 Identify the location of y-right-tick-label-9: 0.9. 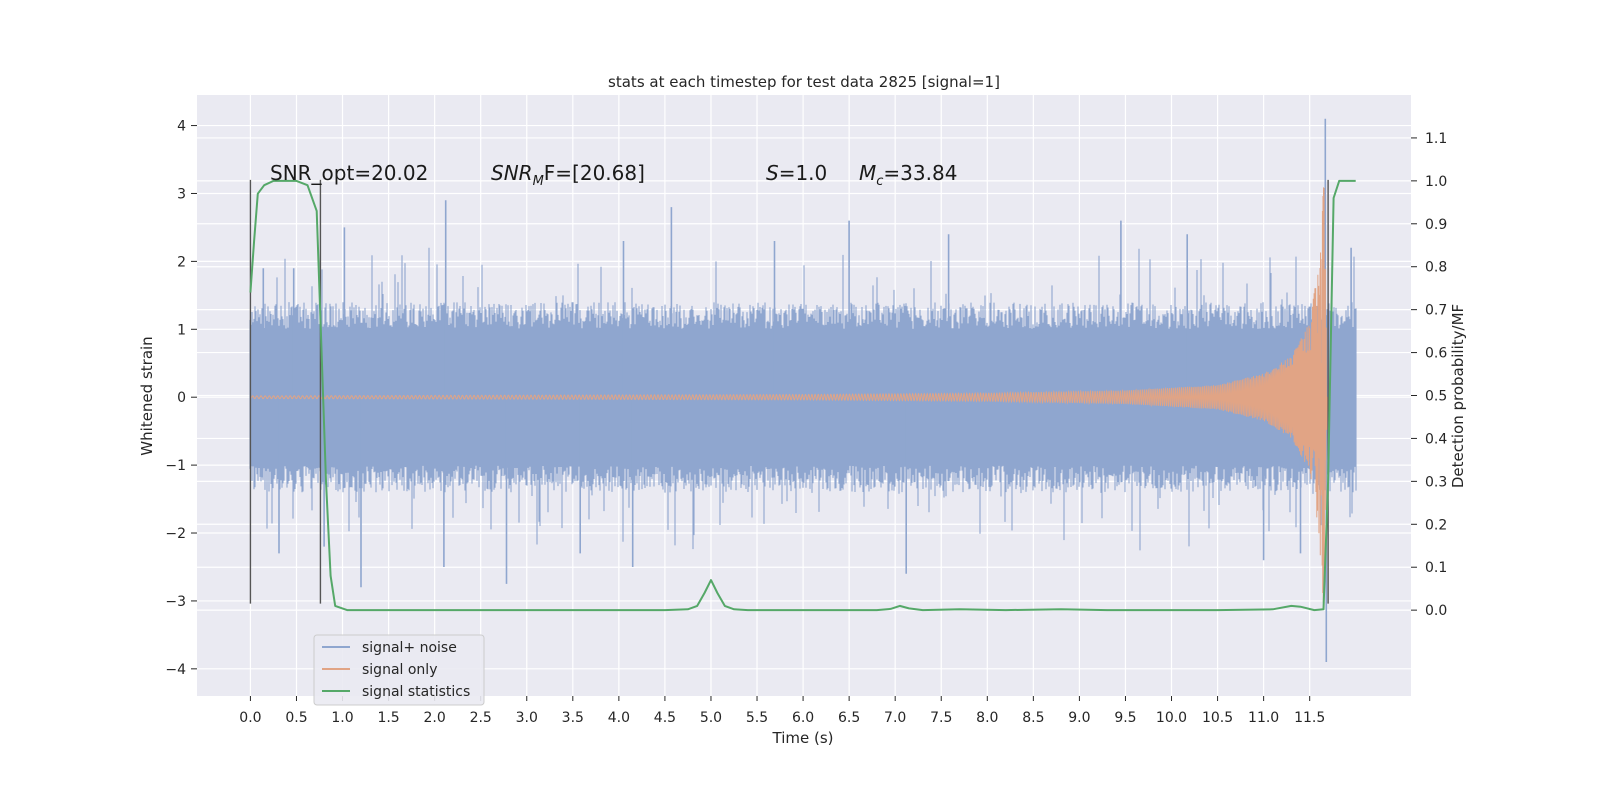
(1436, 225).